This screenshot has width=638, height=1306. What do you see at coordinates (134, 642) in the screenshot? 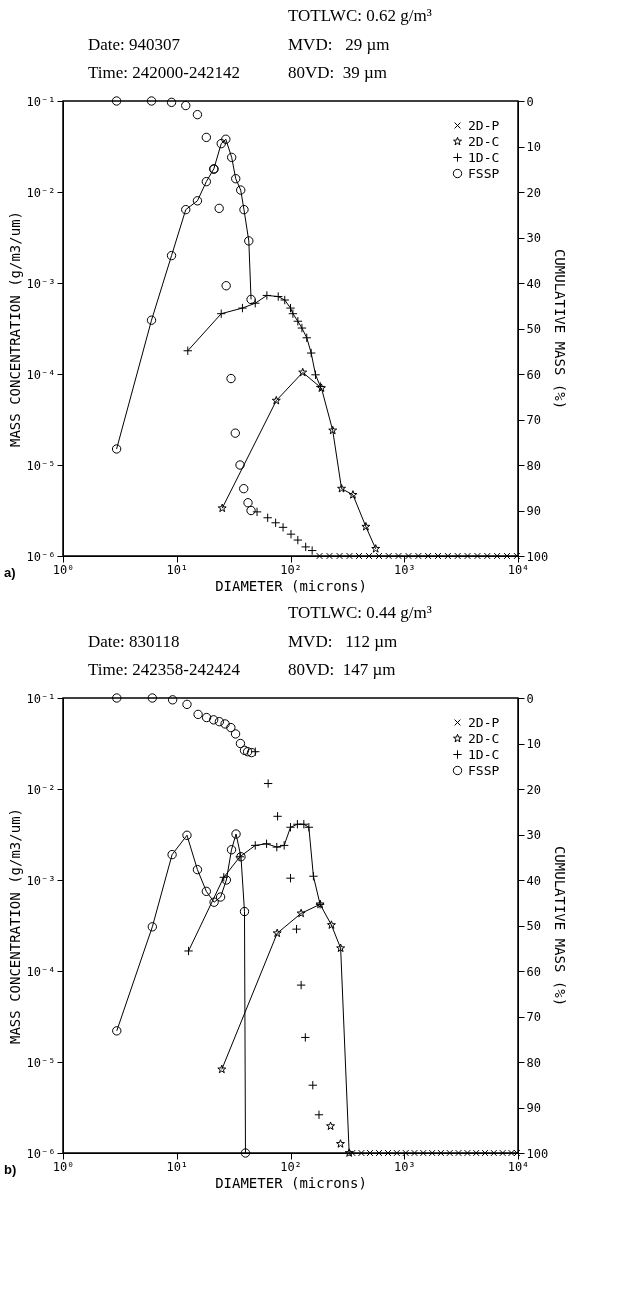
I see `text: Date: 830118` at bounding box center [134, 642].